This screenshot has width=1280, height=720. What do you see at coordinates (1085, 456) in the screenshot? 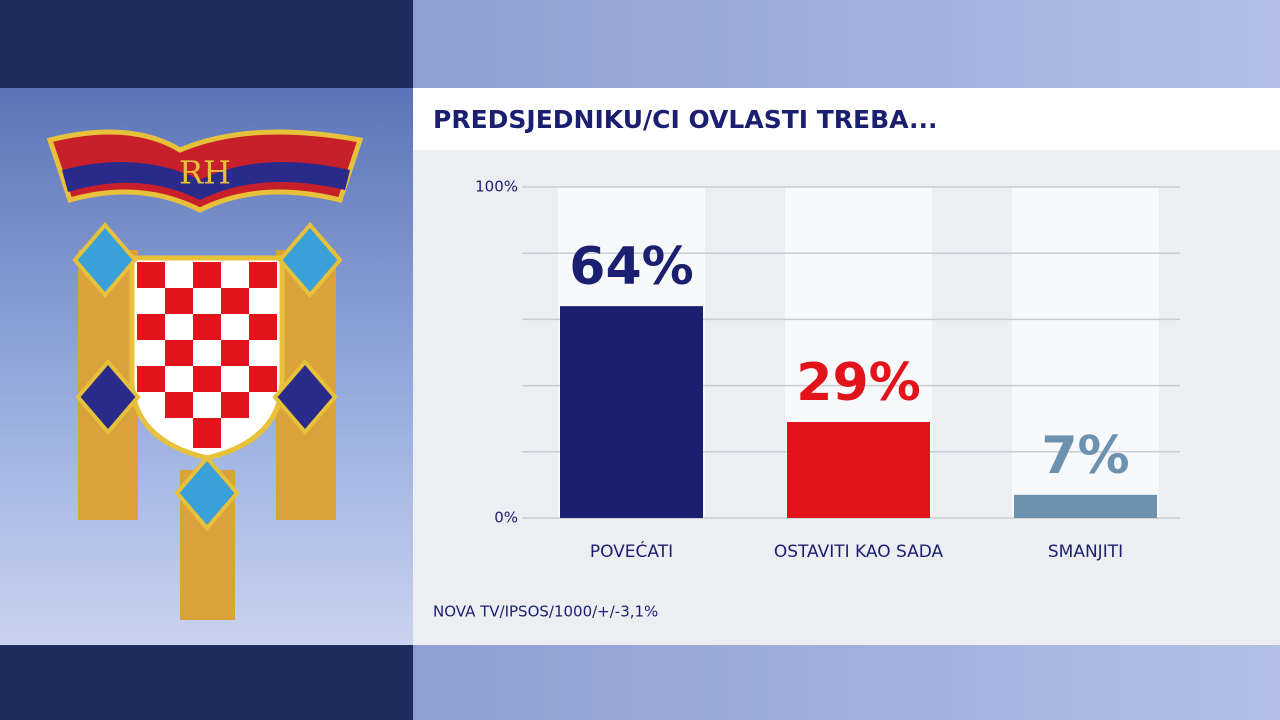
I see `value-label: 7%` at bounding box center [1085, 456].